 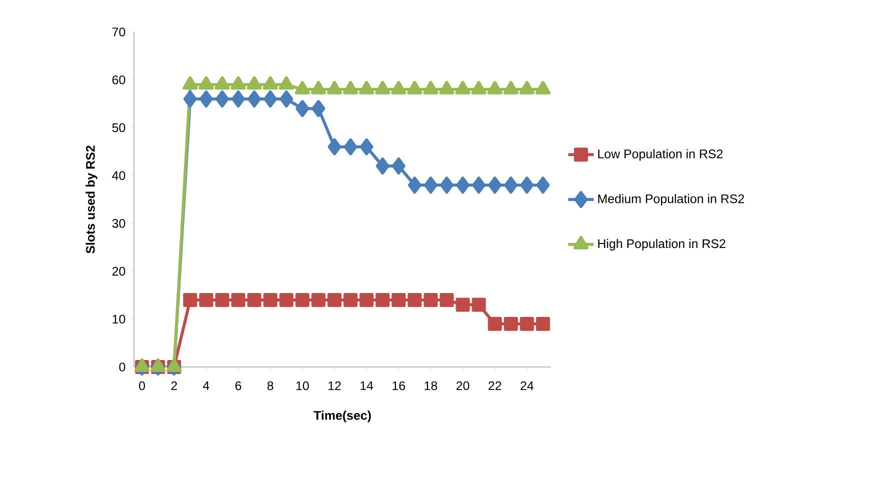 What do you see at coordinates (431, 385) in the screenshot?
I see `x-tick-label: 18` at bounding box center [431, 385].